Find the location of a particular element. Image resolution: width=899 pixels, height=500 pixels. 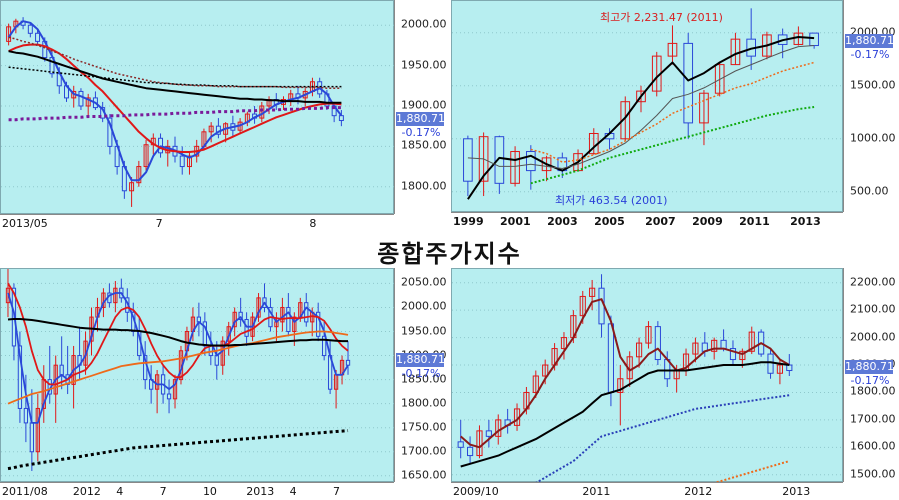

annotation-low-value: 463.54 (2001) is located at coordinates (628, 200).